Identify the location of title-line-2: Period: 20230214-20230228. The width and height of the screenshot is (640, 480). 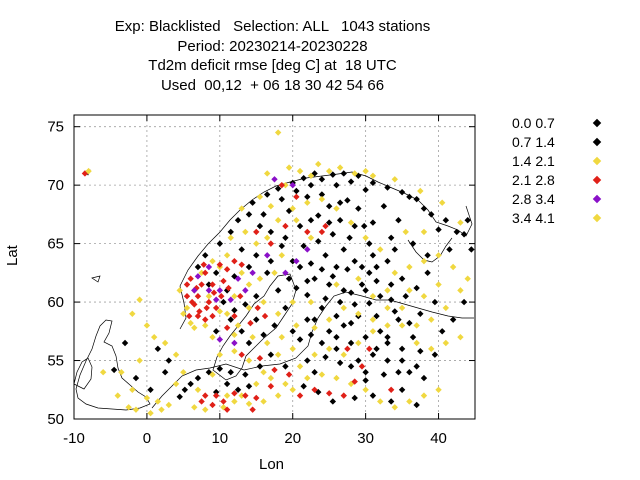
(272, 46).